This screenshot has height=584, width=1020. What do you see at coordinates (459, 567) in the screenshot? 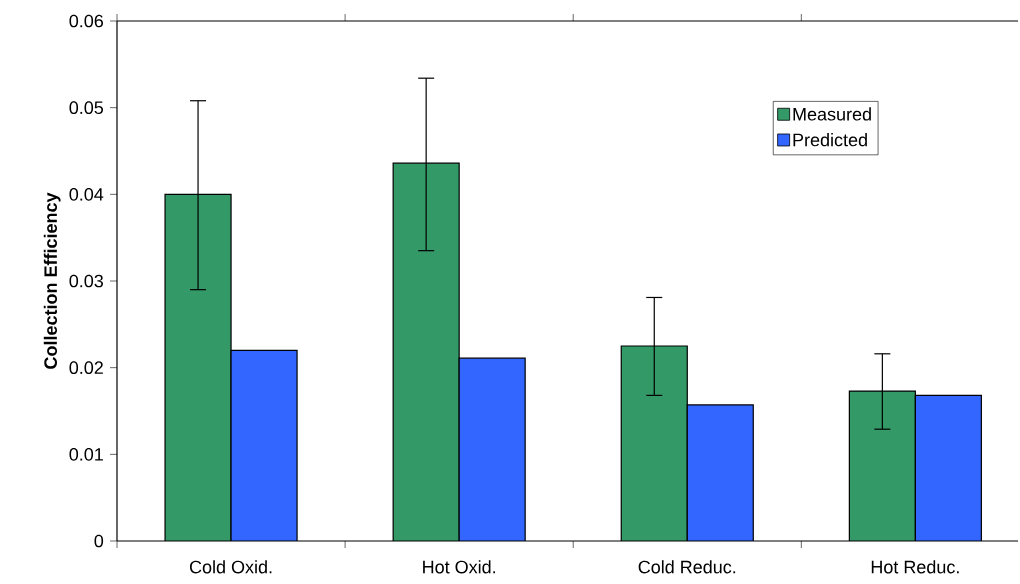
I see `x-tick-label: Hot Oxid.` at bounding box center [459, 567].